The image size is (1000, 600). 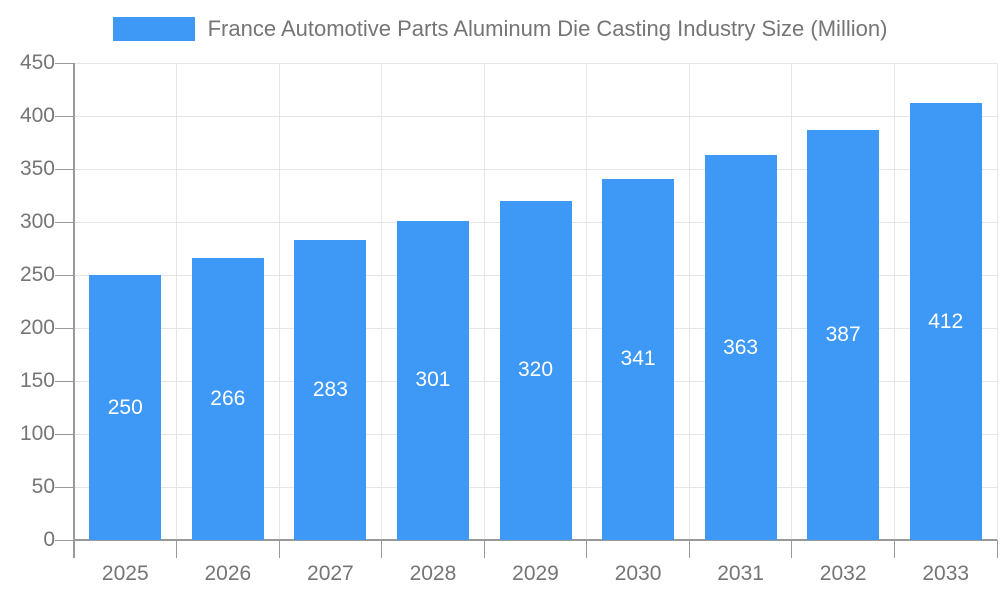 I want to click on bar-2028, so click(x=432, y=380).